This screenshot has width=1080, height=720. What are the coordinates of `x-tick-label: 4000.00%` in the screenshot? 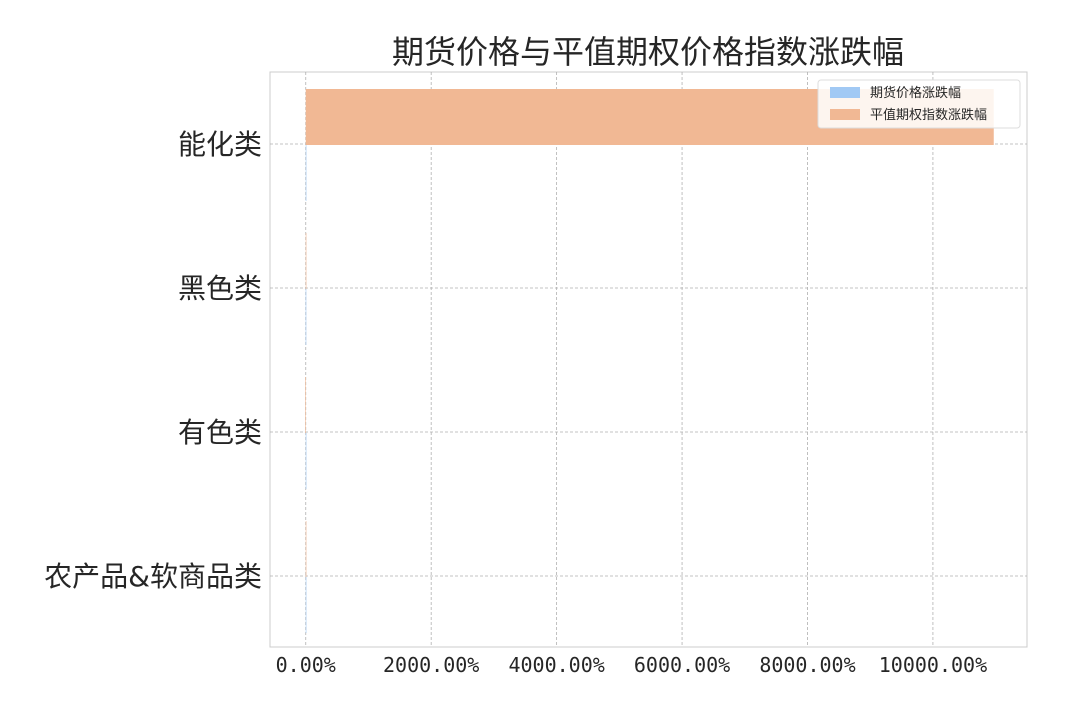 It's located at (556, 665).